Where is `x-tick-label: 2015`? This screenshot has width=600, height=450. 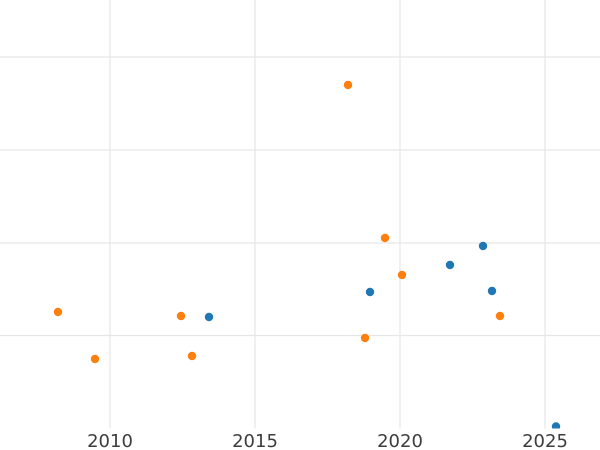
x-tick-label: 2015 is located at coordinates (255, 440).